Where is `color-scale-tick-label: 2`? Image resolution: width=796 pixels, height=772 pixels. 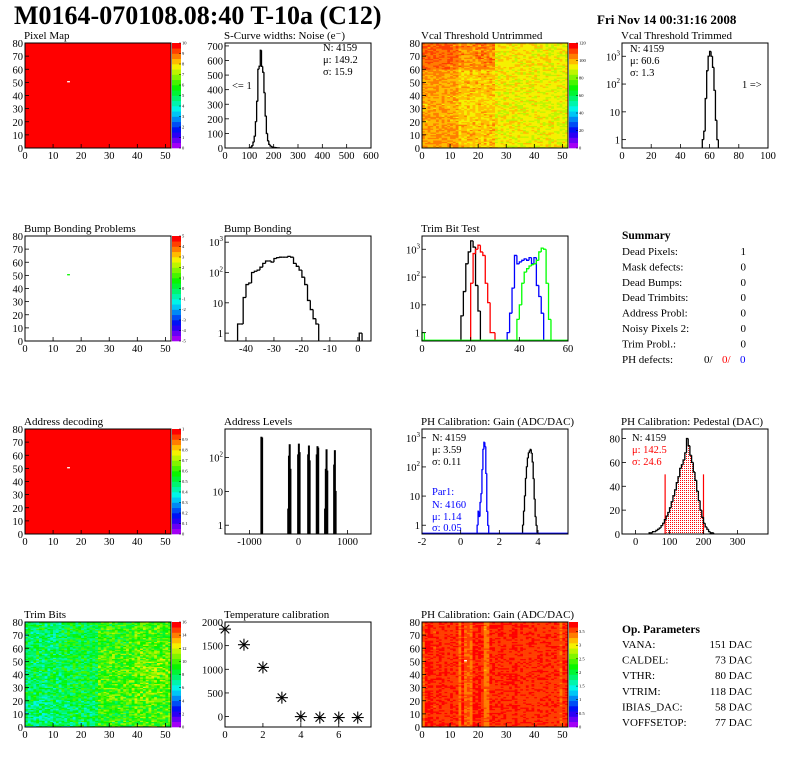
color-scale-tick-label: 2 is located at coordinates (183, 267).